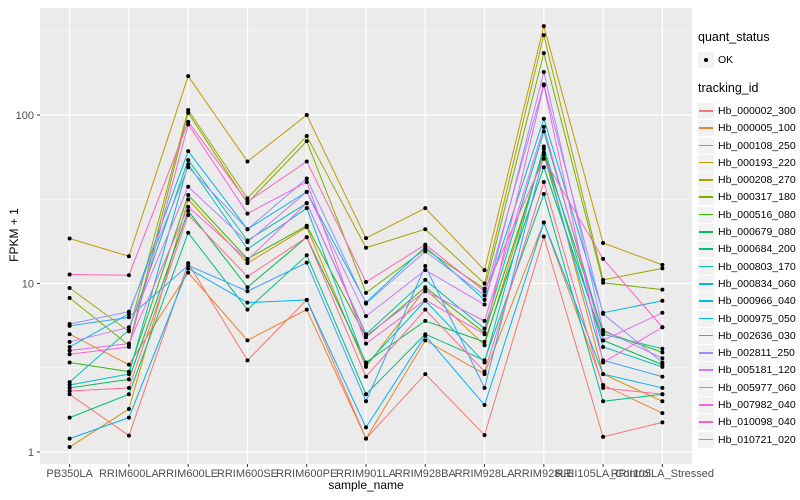 This screenshot has width=800, height=500. Describe the element at coordinates (748, 180) in the screenshot. I see `legend-item: Hb_000208_270` at that location.